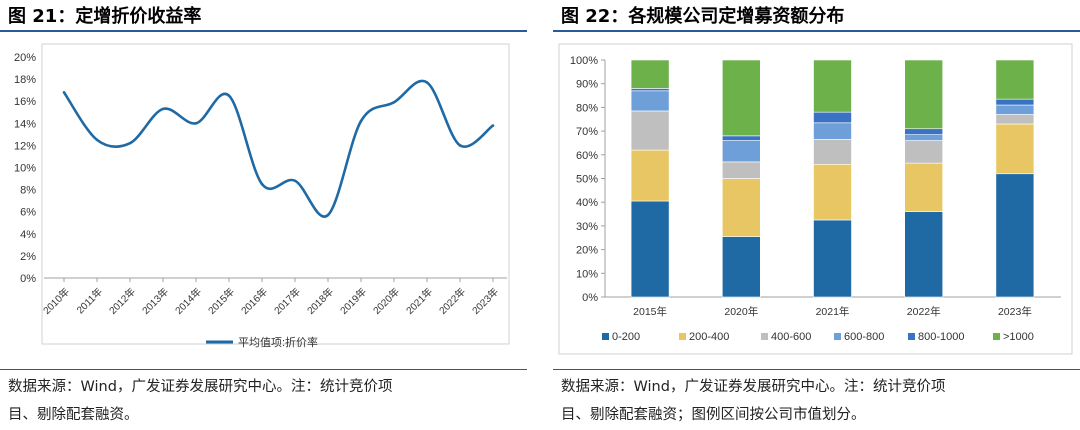  What do you see at coordinates (864, 337) in the screenshot?
I see `legend-label: 600-800` at bounding box center [864, 337].